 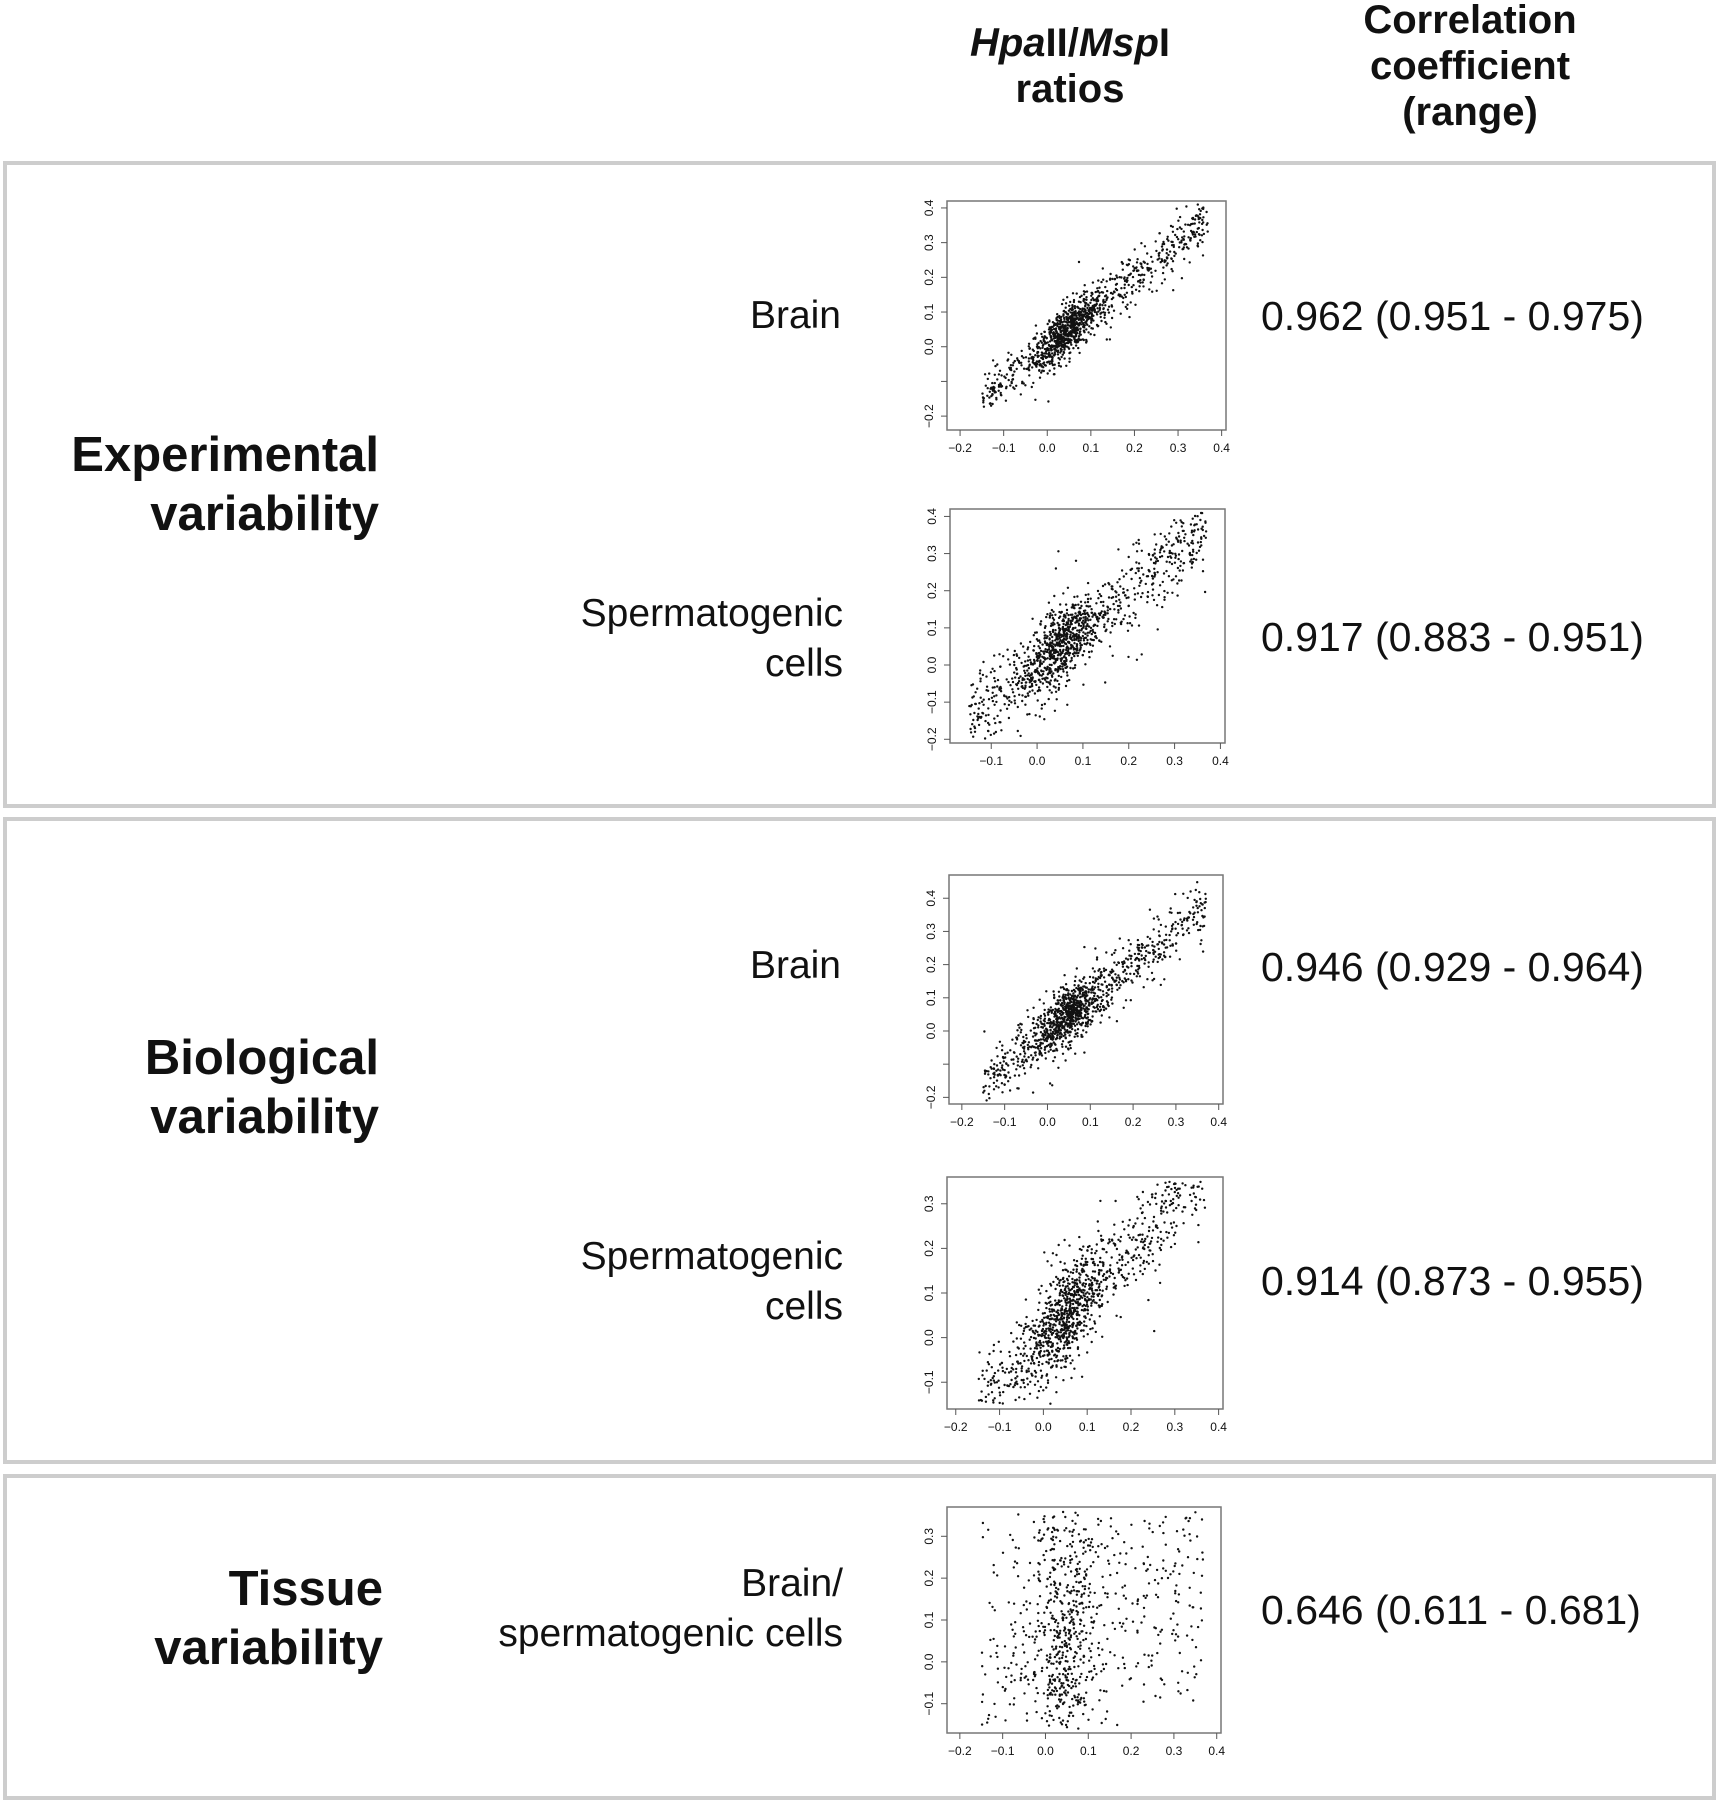 What do you see at coordinates (929, 346) in the screenshot?
I see `y-tick-label: 0.0` at bounding box center [929, 346].